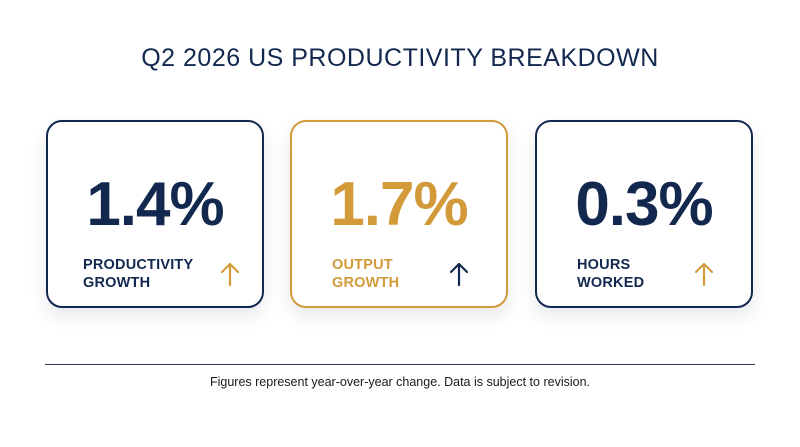 The image size is (800, 447). I want to click on productivity-growth-label: PRODUCTIVITY GROWTH, so click(138, 274).